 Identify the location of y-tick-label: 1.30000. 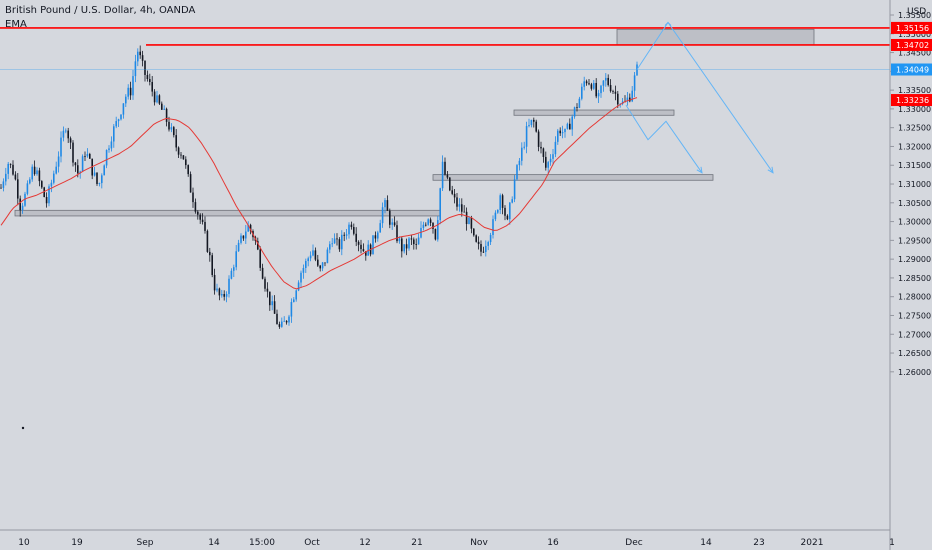
(914, 222).